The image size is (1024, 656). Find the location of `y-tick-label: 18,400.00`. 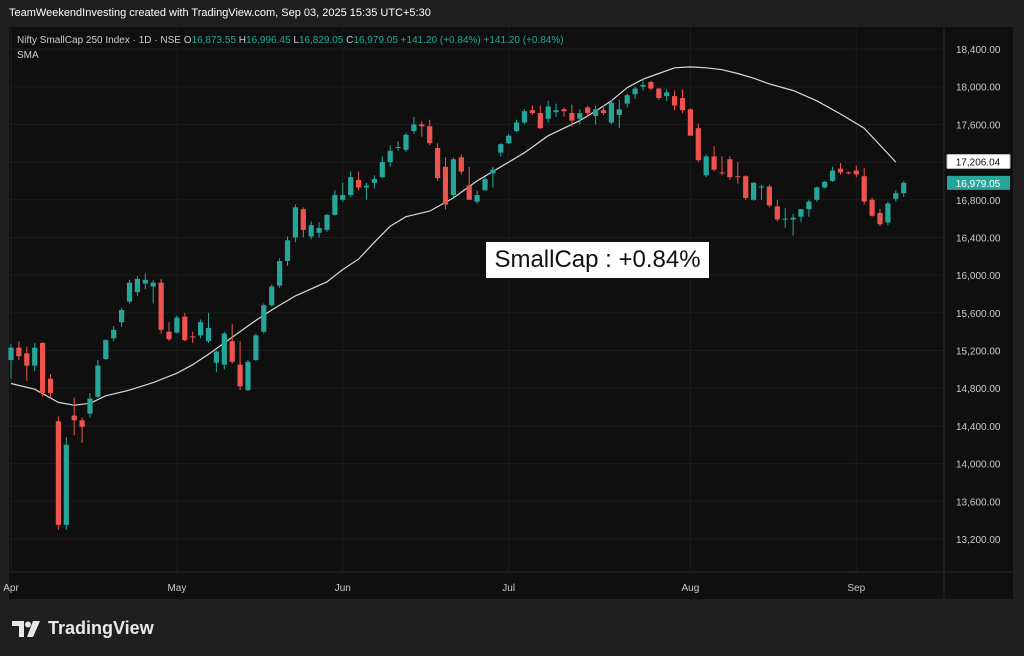

y-tick-label: 18,400.00 is located at coordinates (978, 50).